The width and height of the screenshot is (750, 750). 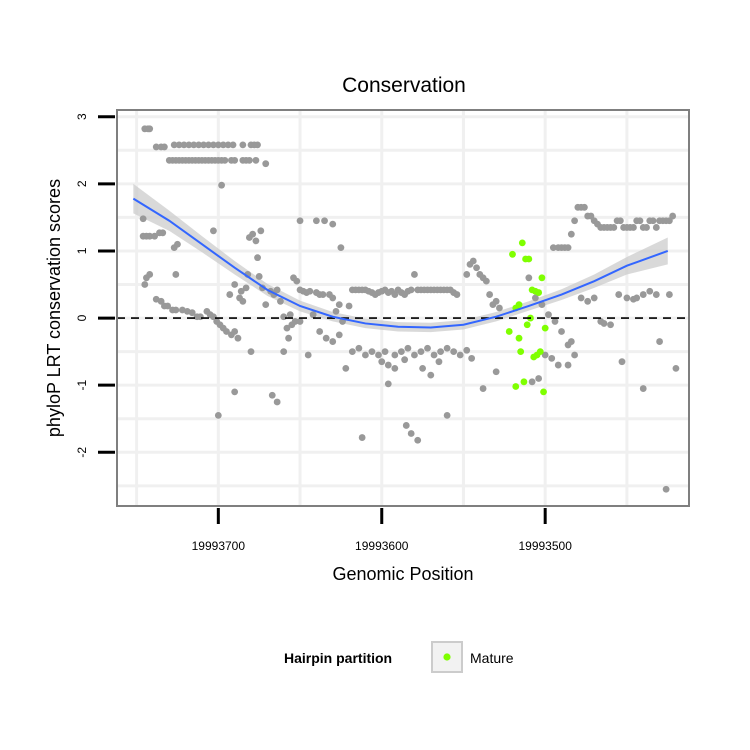 I want to click on chart-title: Conservation, so click(x=404, y=85).